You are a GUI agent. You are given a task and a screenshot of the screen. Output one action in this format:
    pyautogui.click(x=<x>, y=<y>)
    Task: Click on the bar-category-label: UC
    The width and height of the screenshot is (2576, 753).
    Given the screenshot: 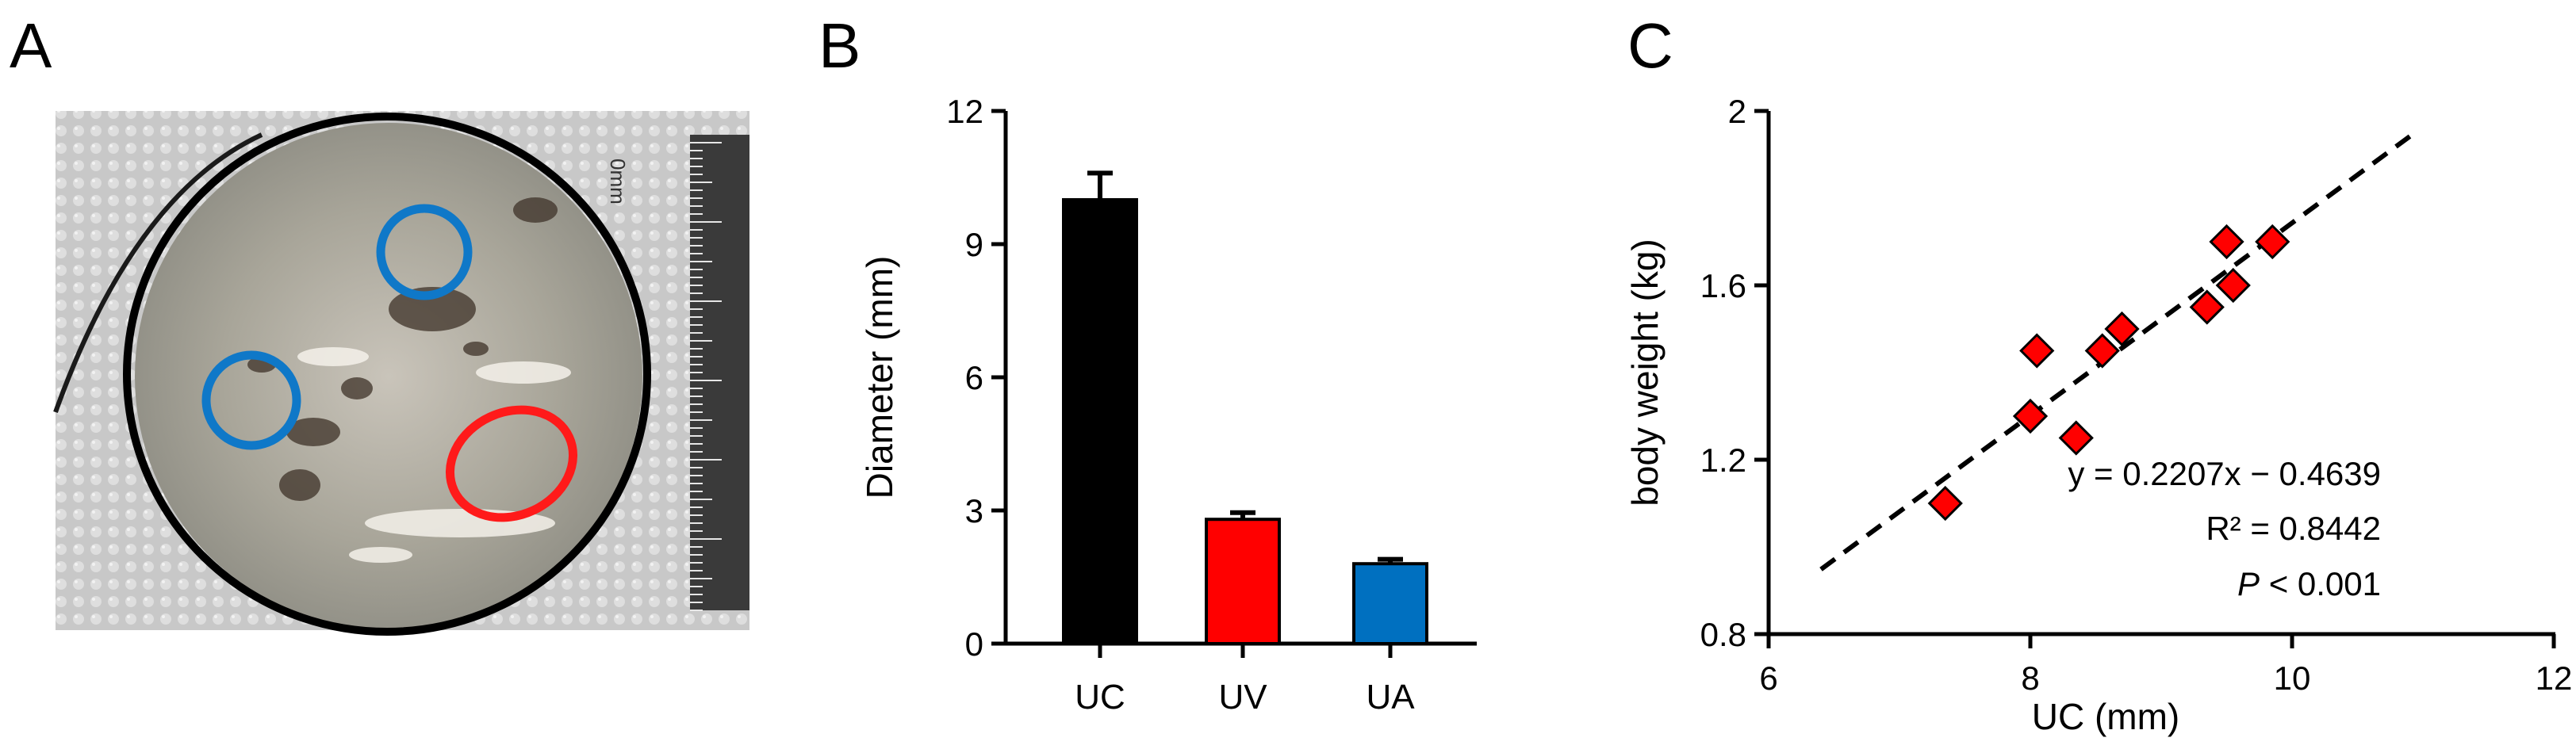 What is the action you would take?
    pyautogui.click(x=1100, y=697)
    